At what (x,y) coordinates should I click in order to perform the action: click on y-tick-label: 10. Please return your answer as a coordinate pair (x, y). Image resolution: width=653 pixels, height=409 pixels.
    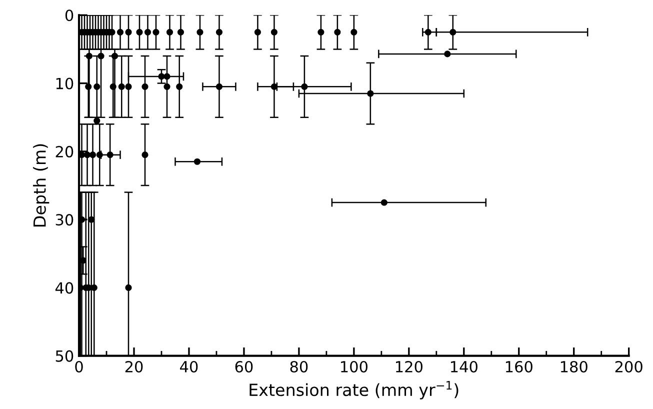
    Looking at the image, I should click on (65, 84).